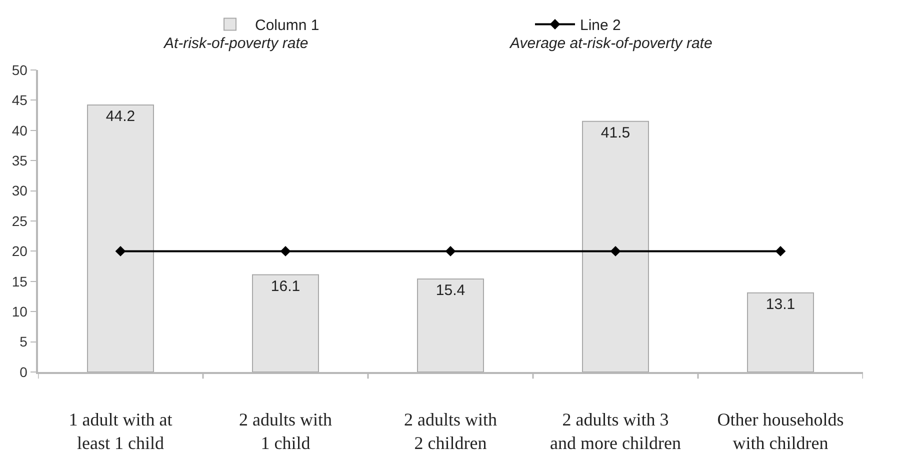 Image resolution: width=901 pixels, height=462 pixels. Describe the element at coordinates (285, 286) in the screenshot. I see `data-label: 16.1` at that location.